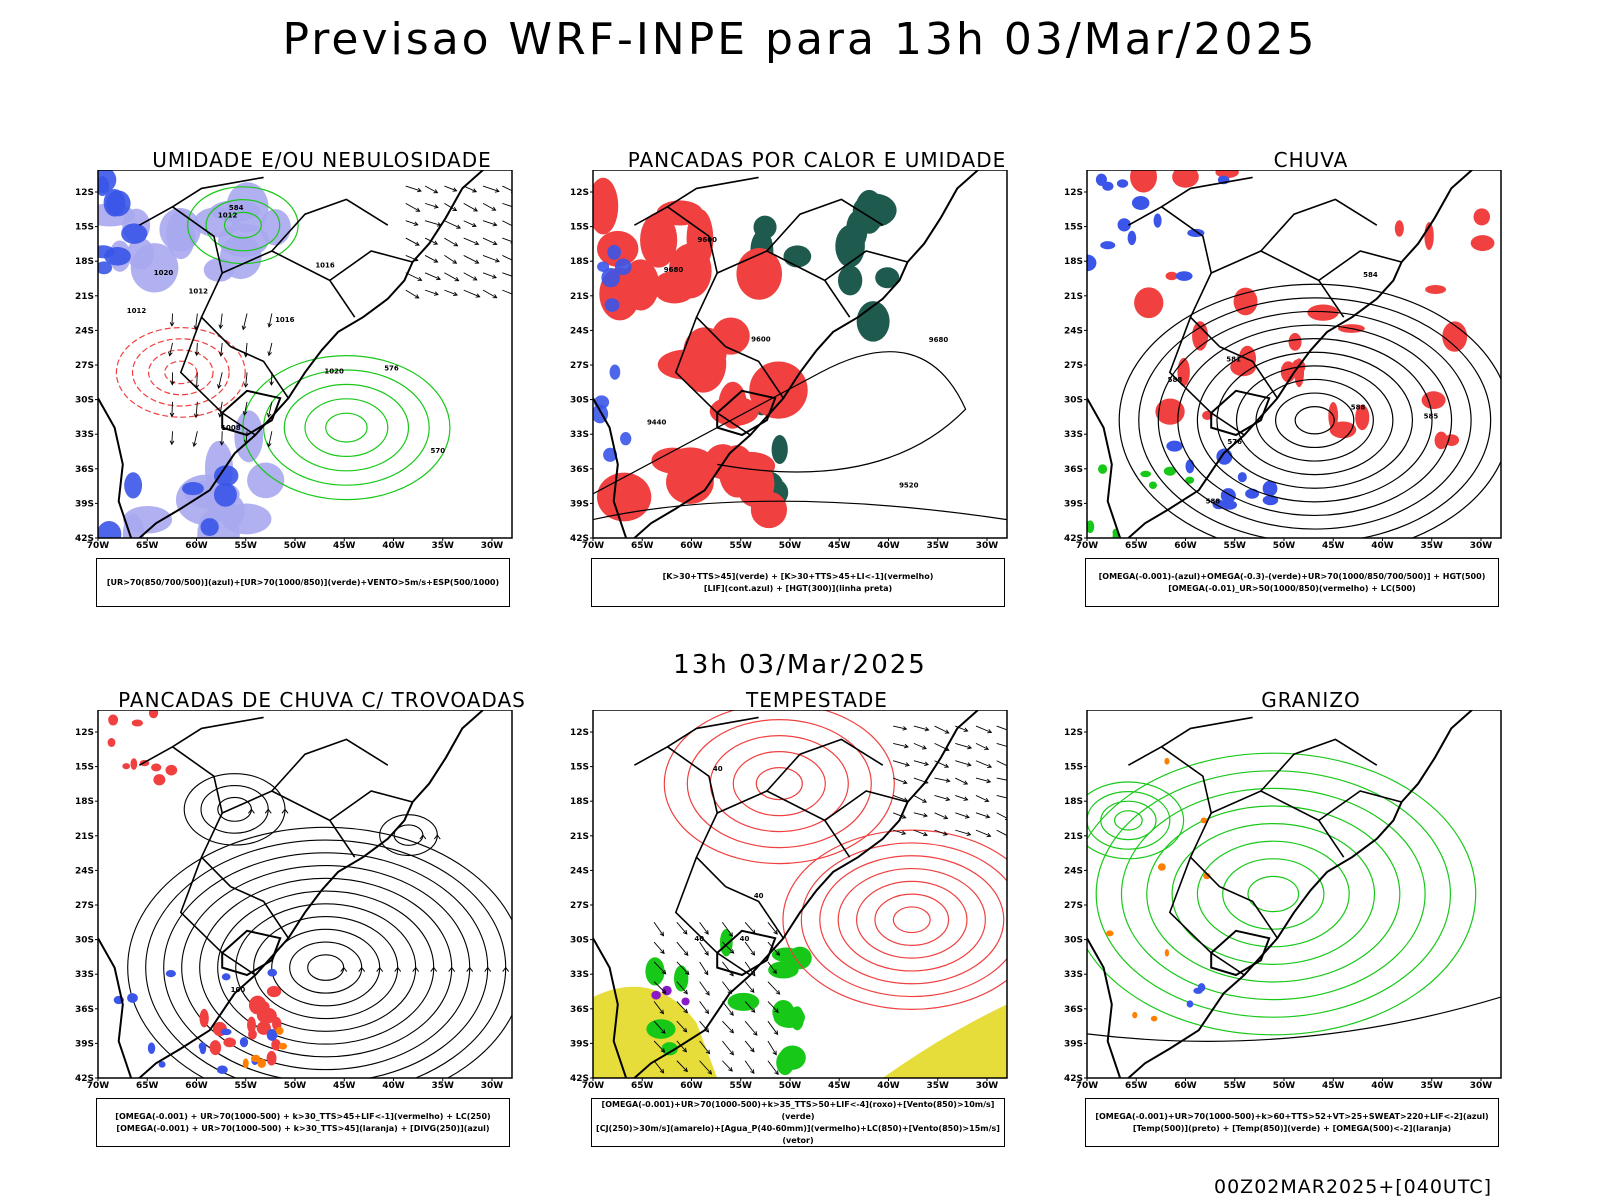 Image resolution: width=1600 pixels, height=1200 pixels. Describe the element at coordinates (1154, 1018) in the screenshot. I see `omega500-area` at that location.